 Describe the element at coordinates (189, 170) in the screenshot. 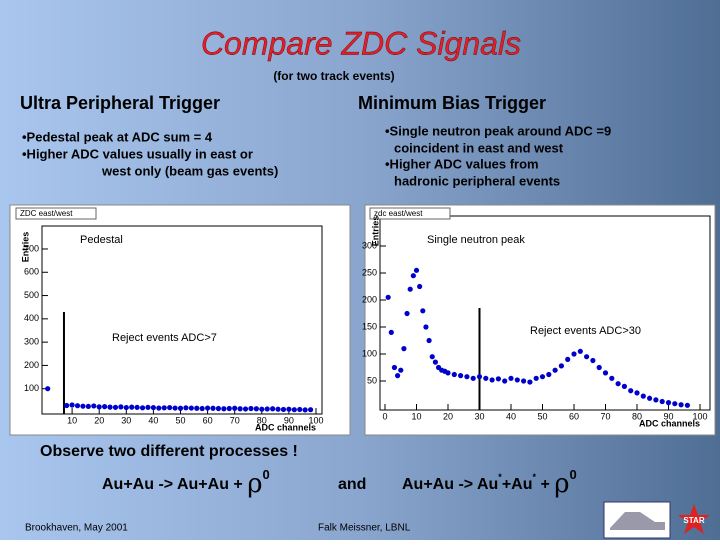

I see `bullet: west only (beam gas events)` at that location.